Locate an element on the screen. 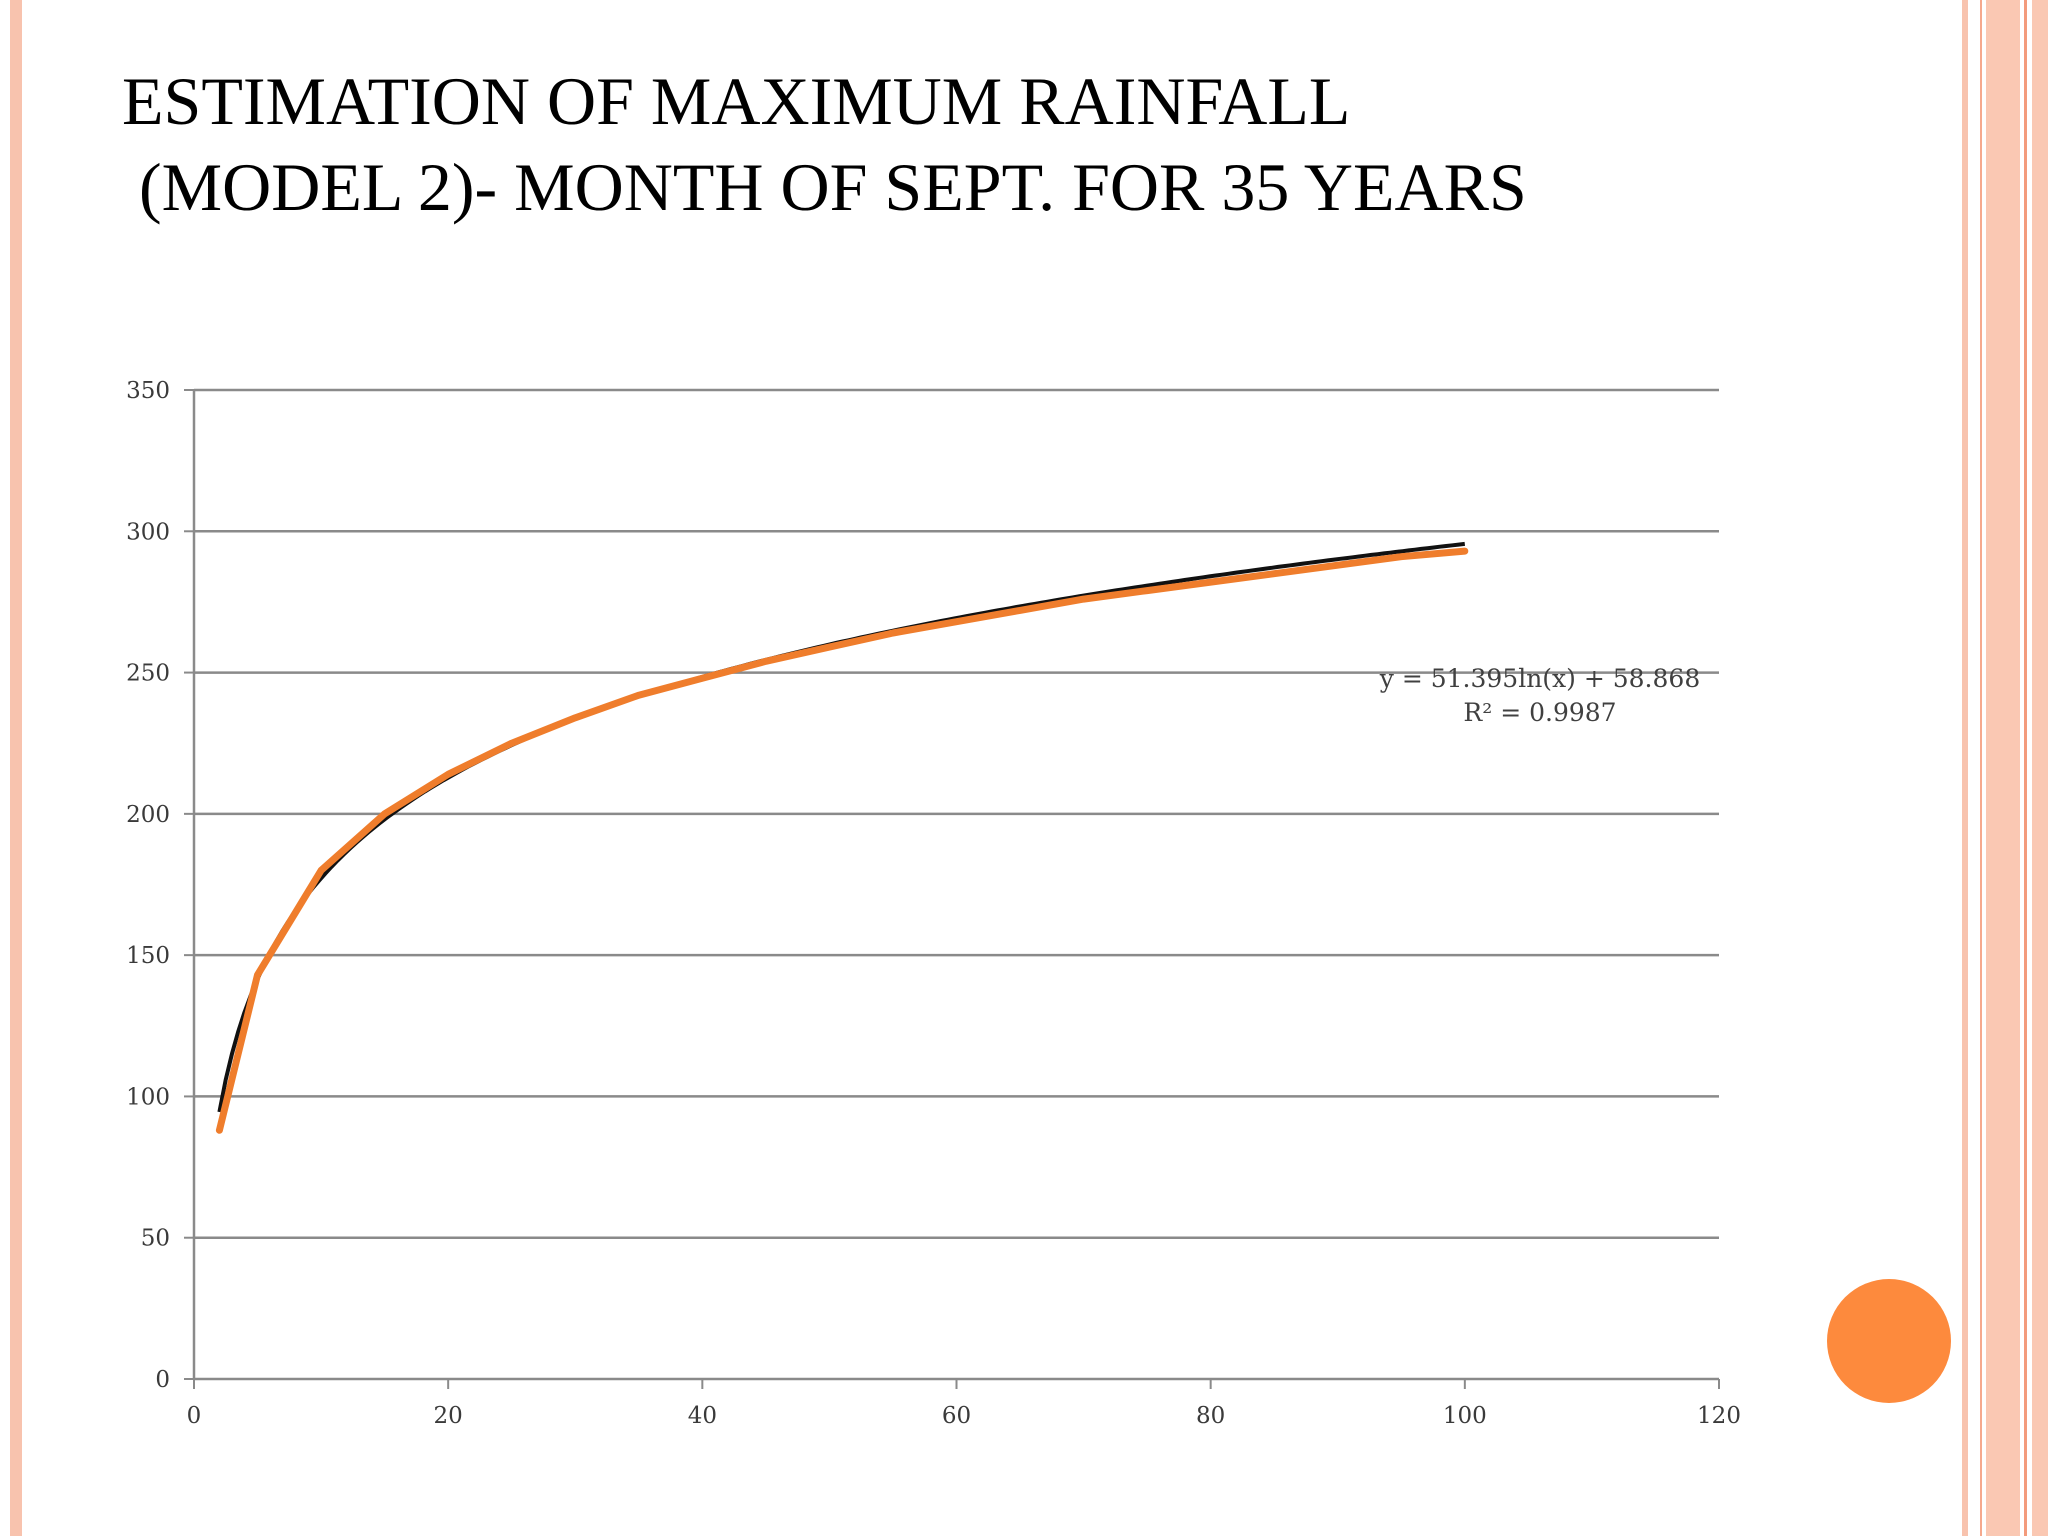 The height and width of the screenshot is (1536, 2048). trendline-r2-label: R² = 0.9987 is located at coordinates (1539, 712).